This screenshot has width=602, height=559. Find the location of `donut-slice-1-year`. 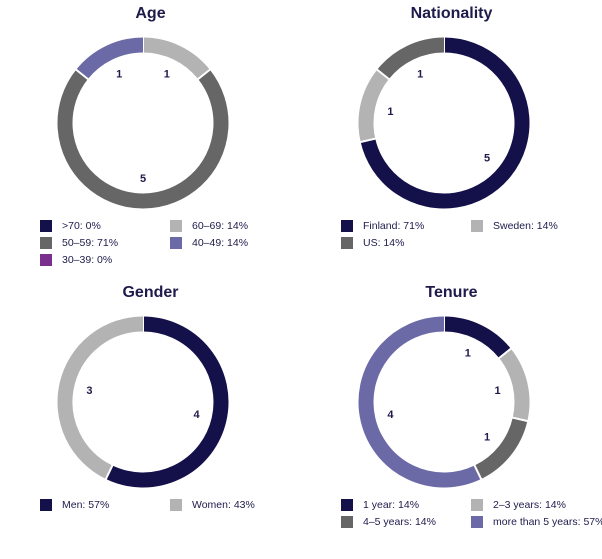

donut-slice-1-year is located at coordinates (477, 337).